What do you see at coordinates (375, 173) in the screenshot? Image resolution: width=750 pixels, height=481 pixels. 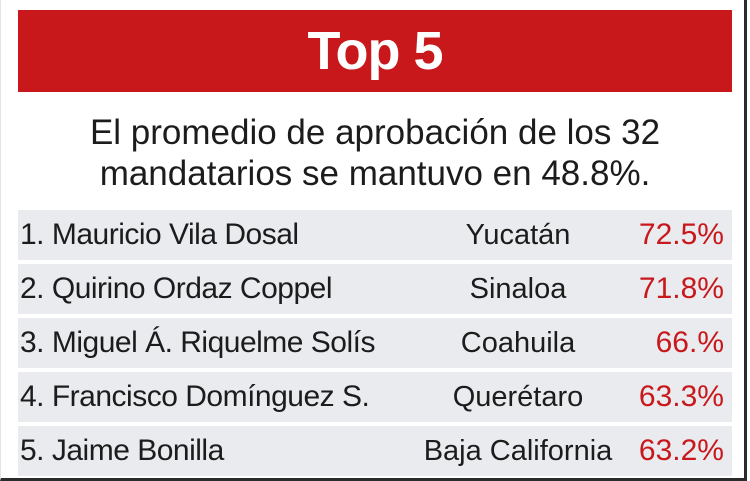 I see `subtitle-line-2: mandatarios se mantuvo en 48.8%.` at bounding box center [375, 173].